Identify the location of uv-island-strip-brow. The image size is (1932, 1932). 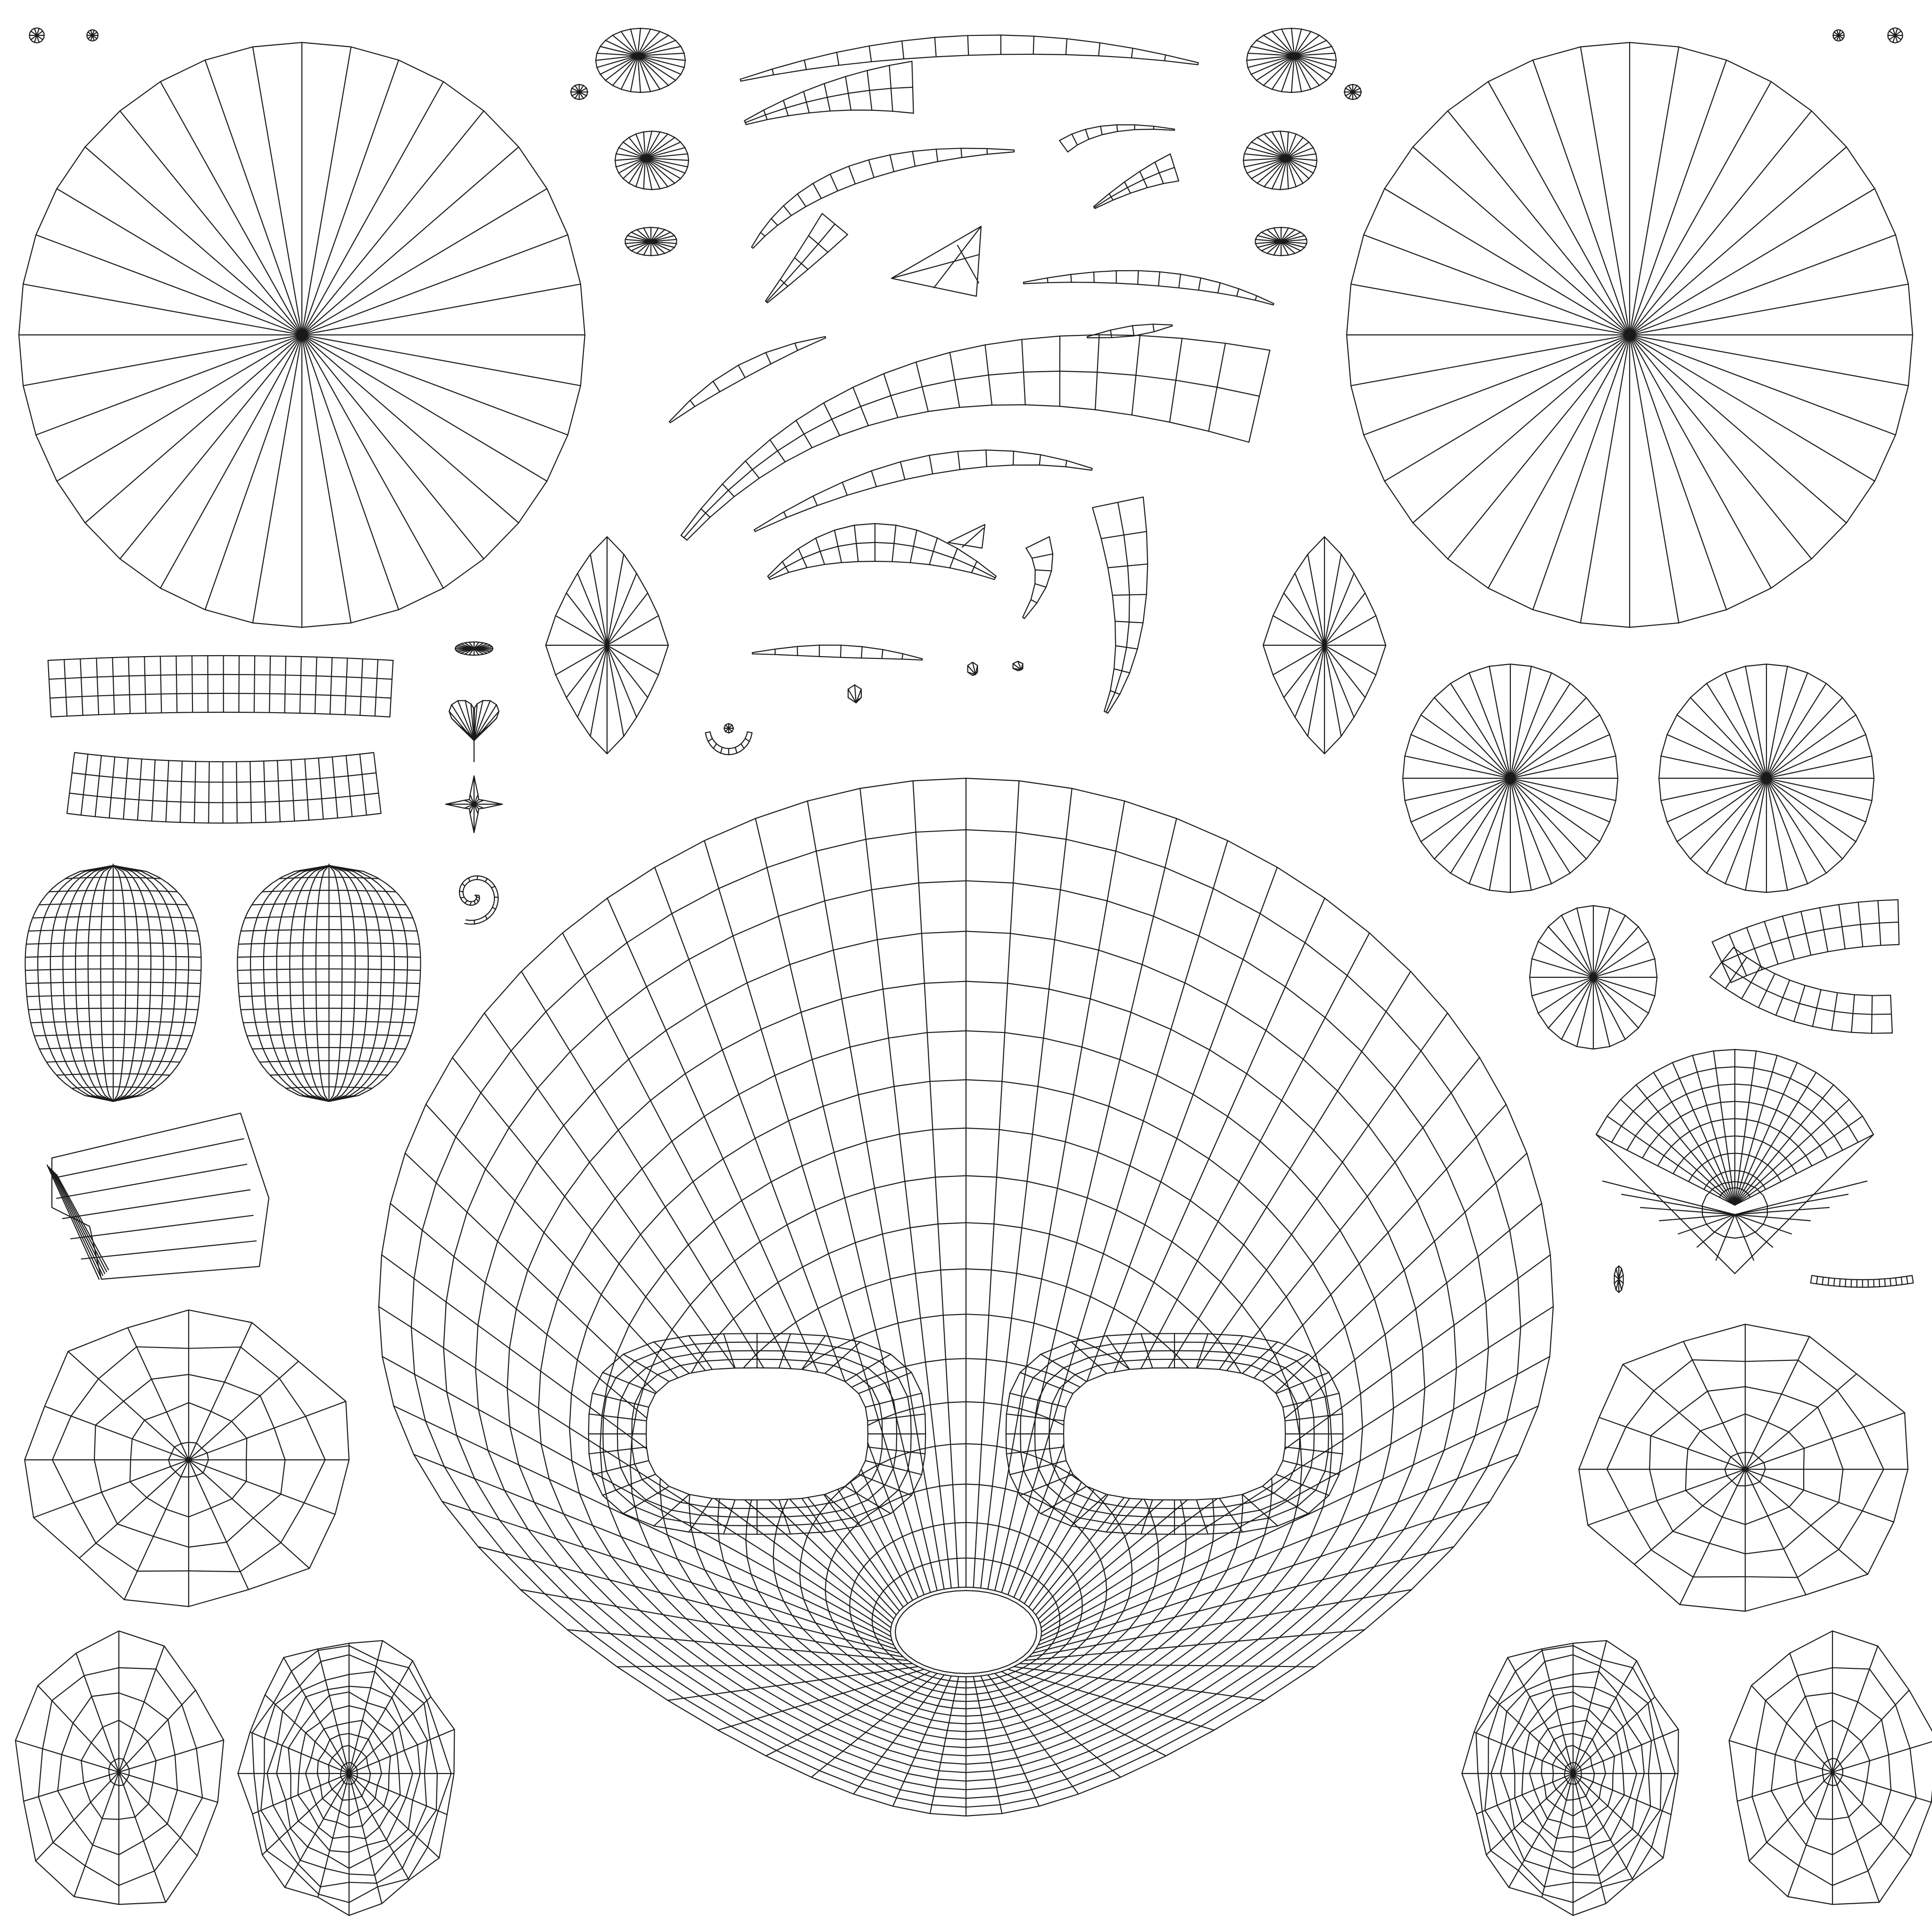
(882, 551).